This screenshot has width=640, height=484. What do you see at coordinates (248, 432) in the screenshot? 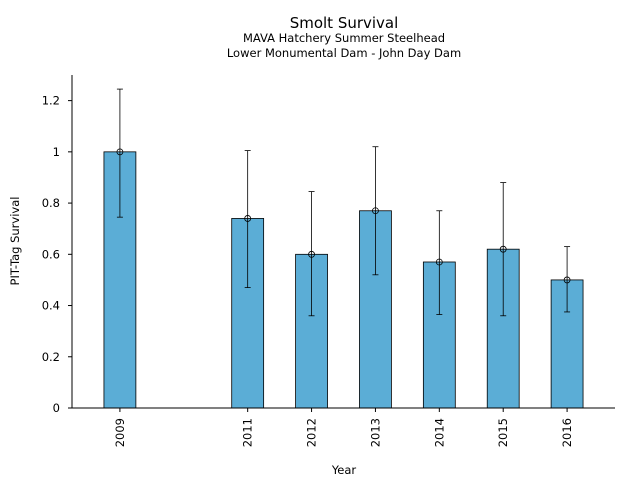
I see `x-tick-label-2011: 2011` at bounding box center [248, 432].